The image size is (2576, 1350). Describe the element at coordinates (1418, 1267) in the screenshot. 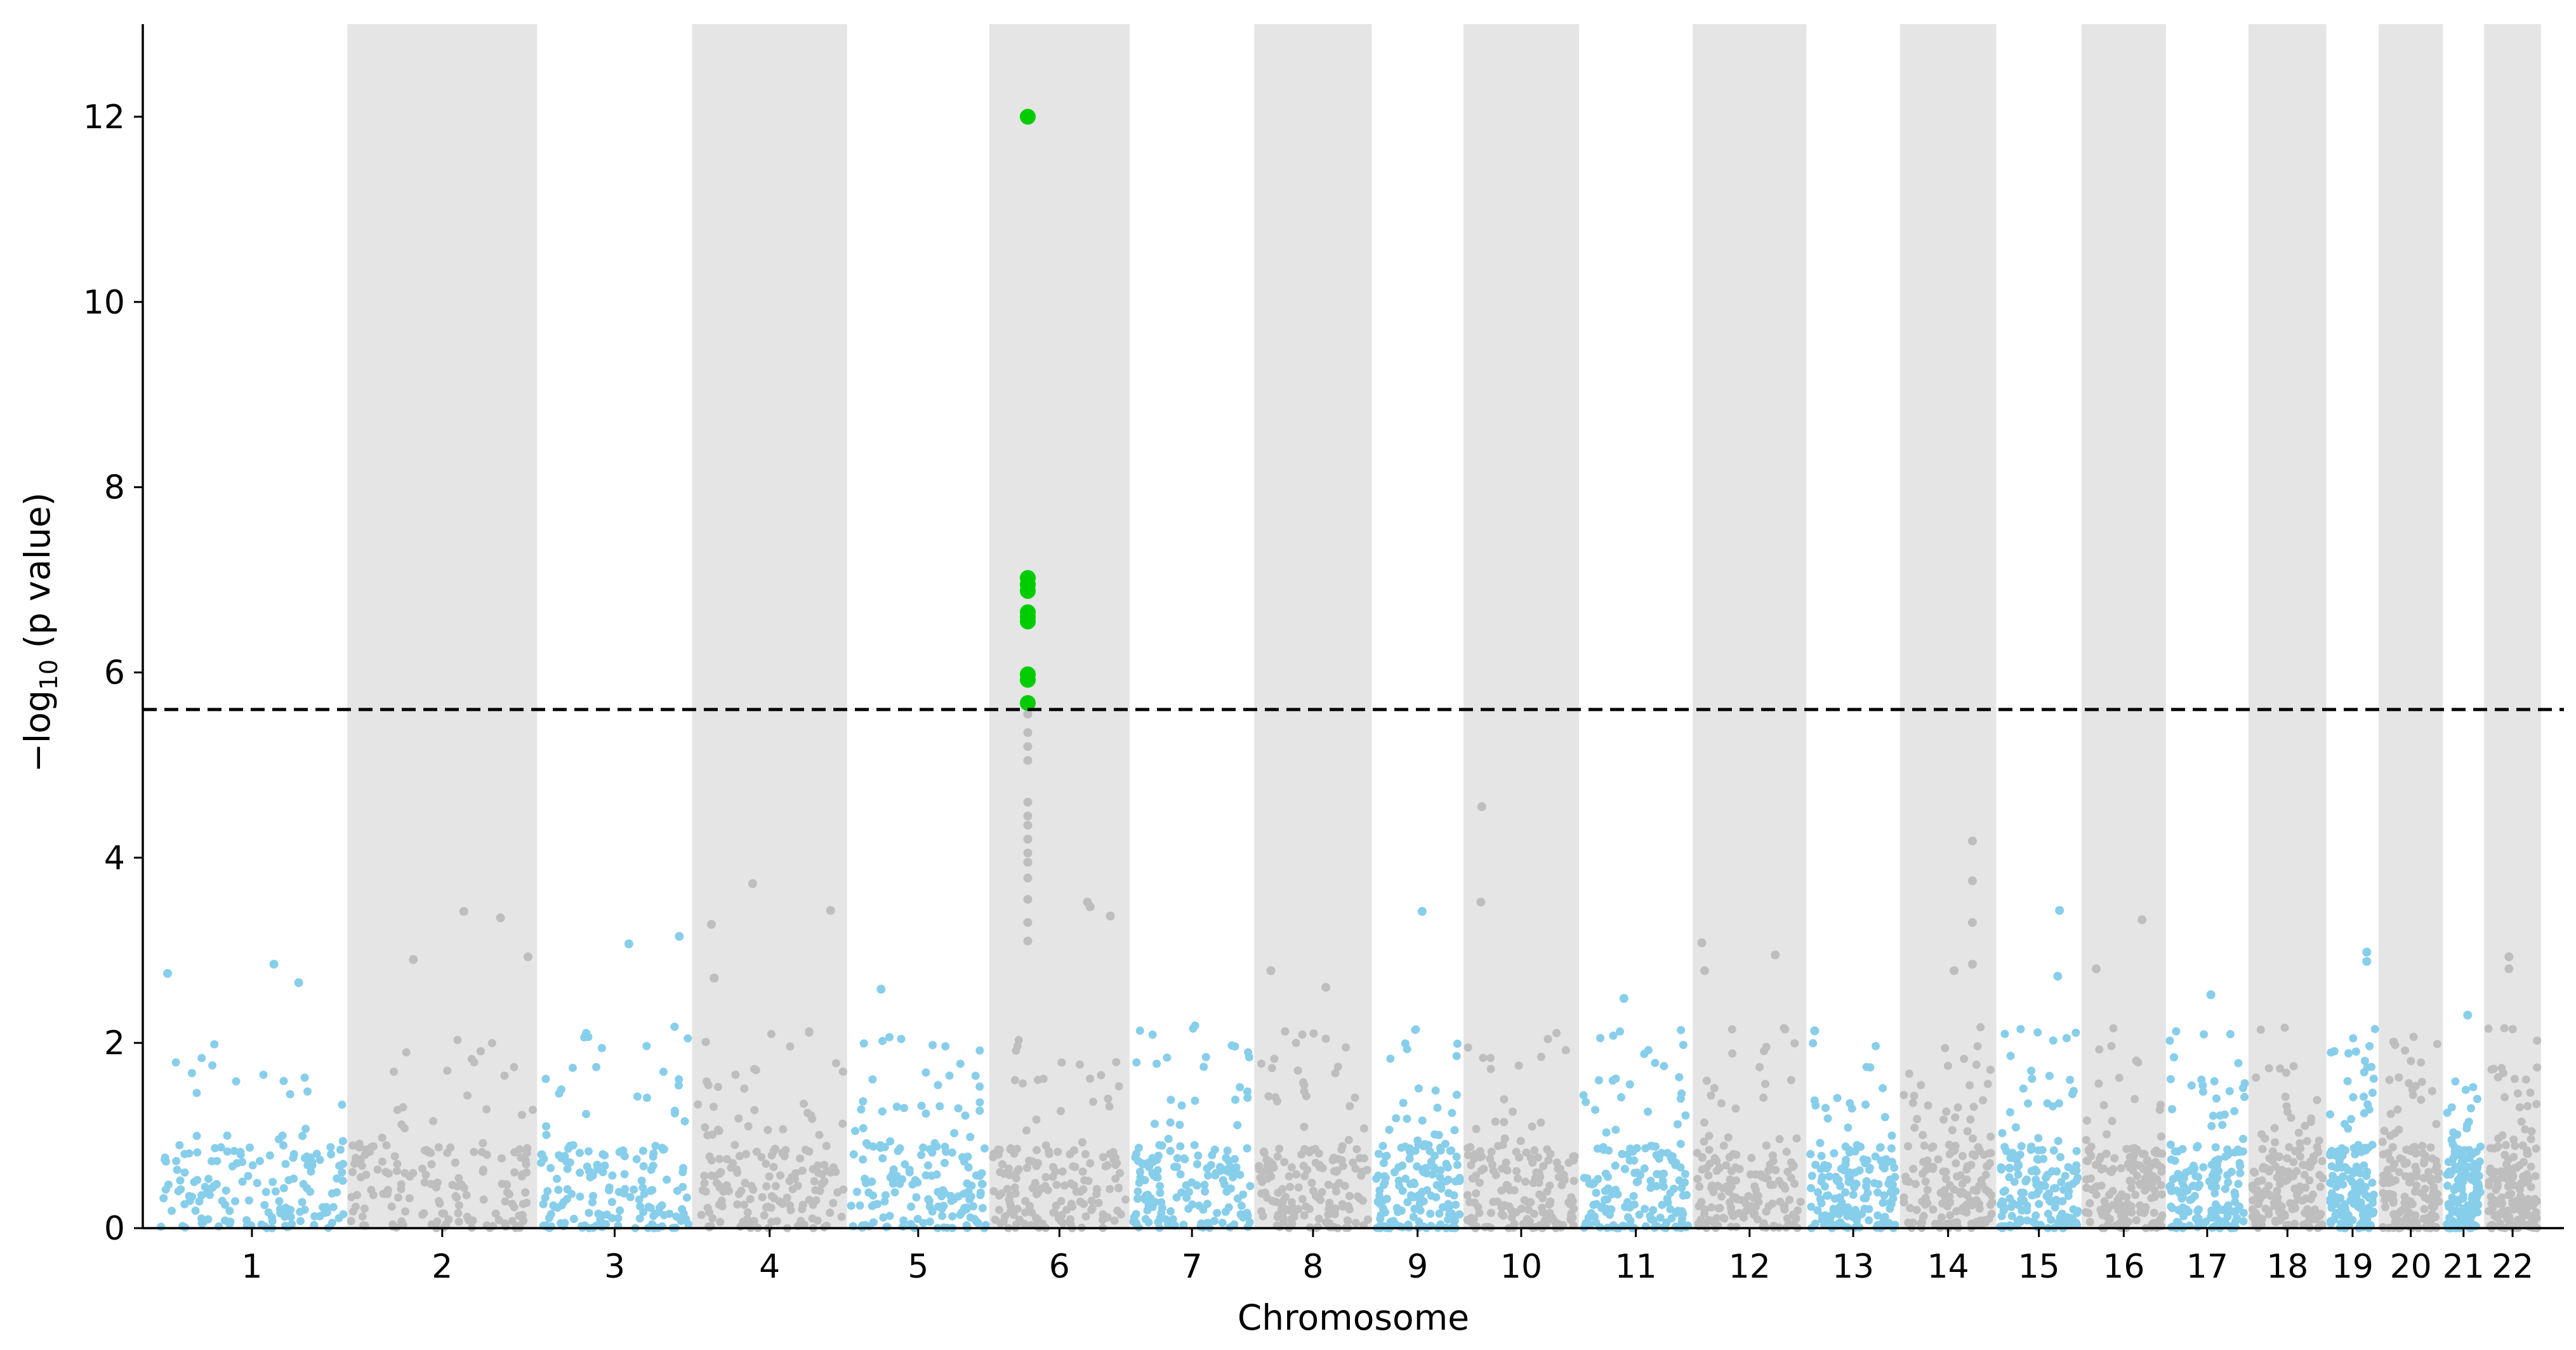

I see `x-tick-label-9: 9` at that location.